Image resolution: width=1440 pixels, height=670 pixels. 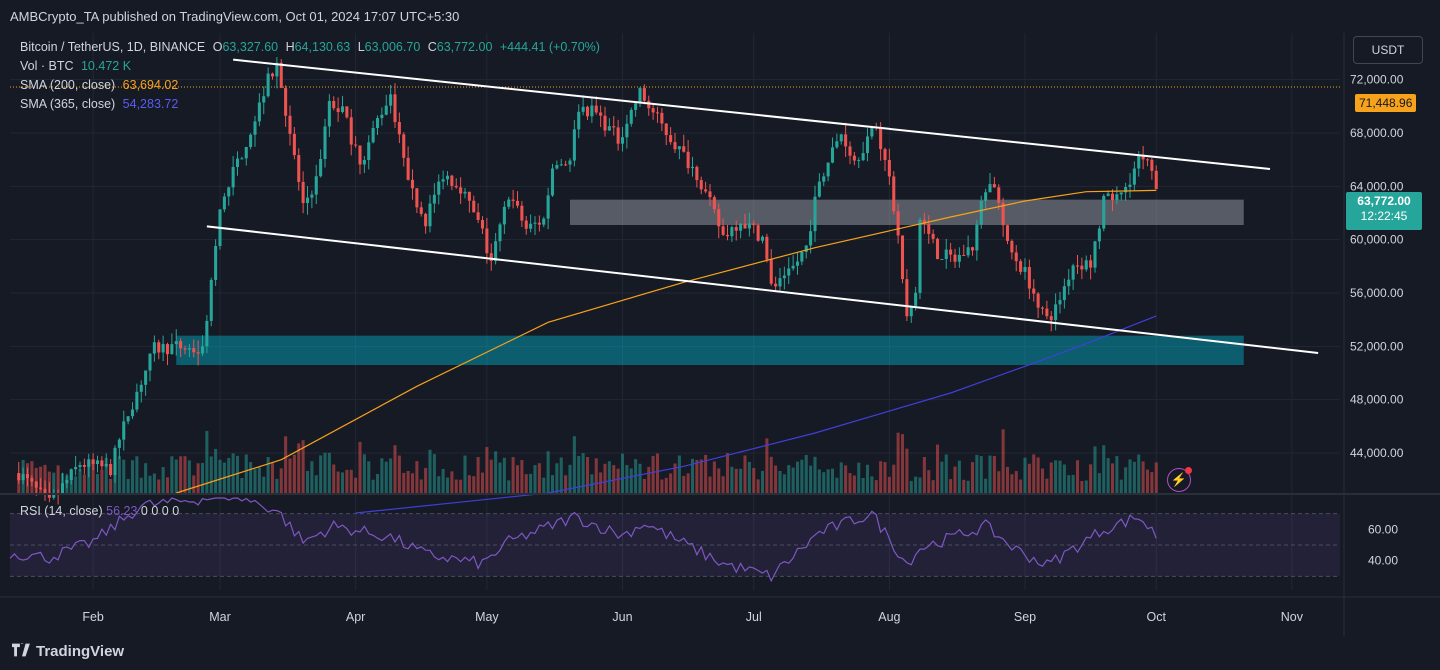 I want to click on volume-label: Vol · BTC, so click(x=47, y=66).